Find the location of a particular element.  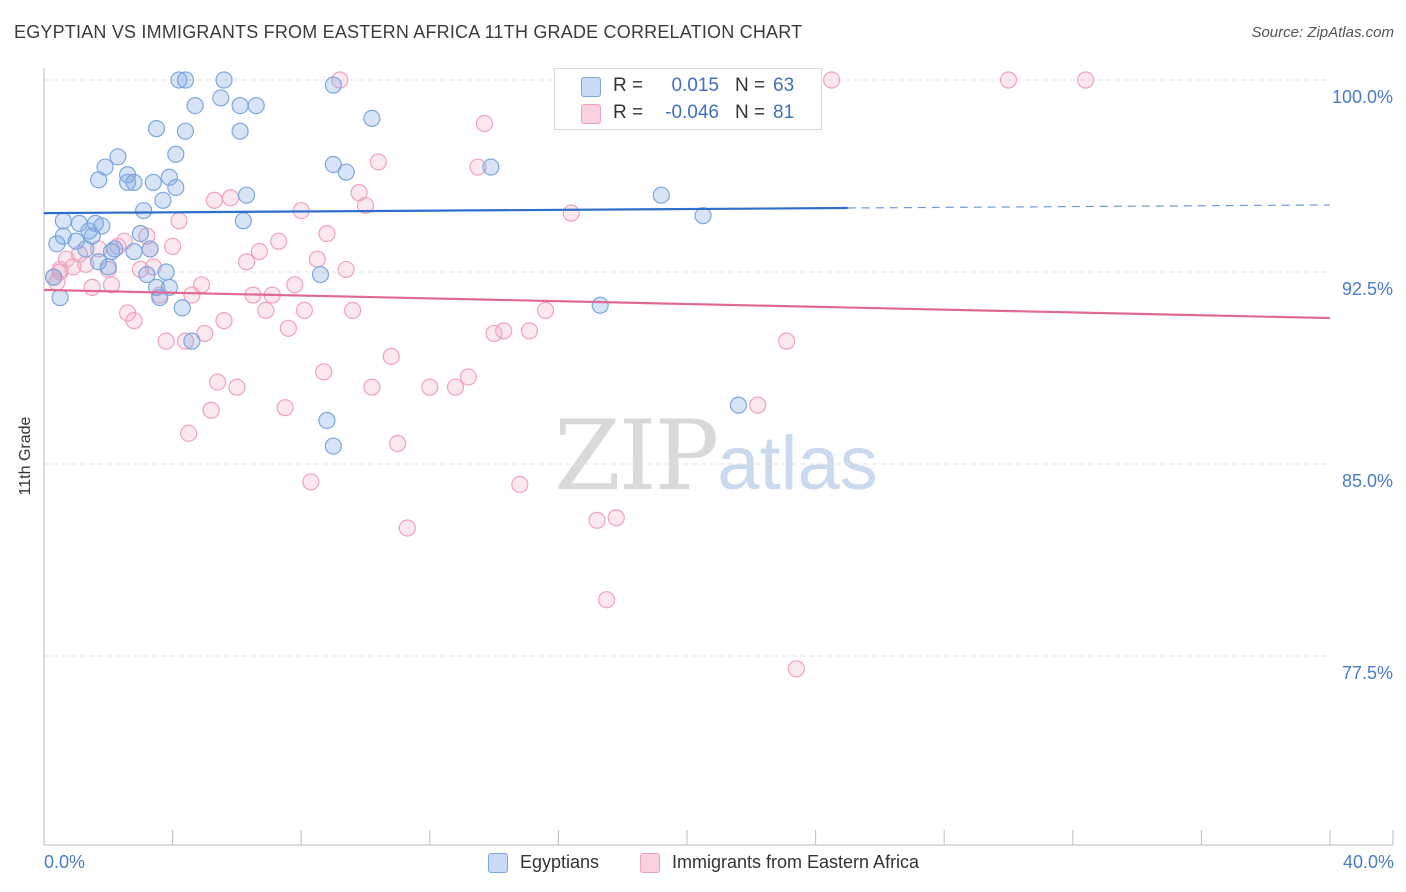

y-tick-label: 92.5% is located at coordinates (1367, 289).